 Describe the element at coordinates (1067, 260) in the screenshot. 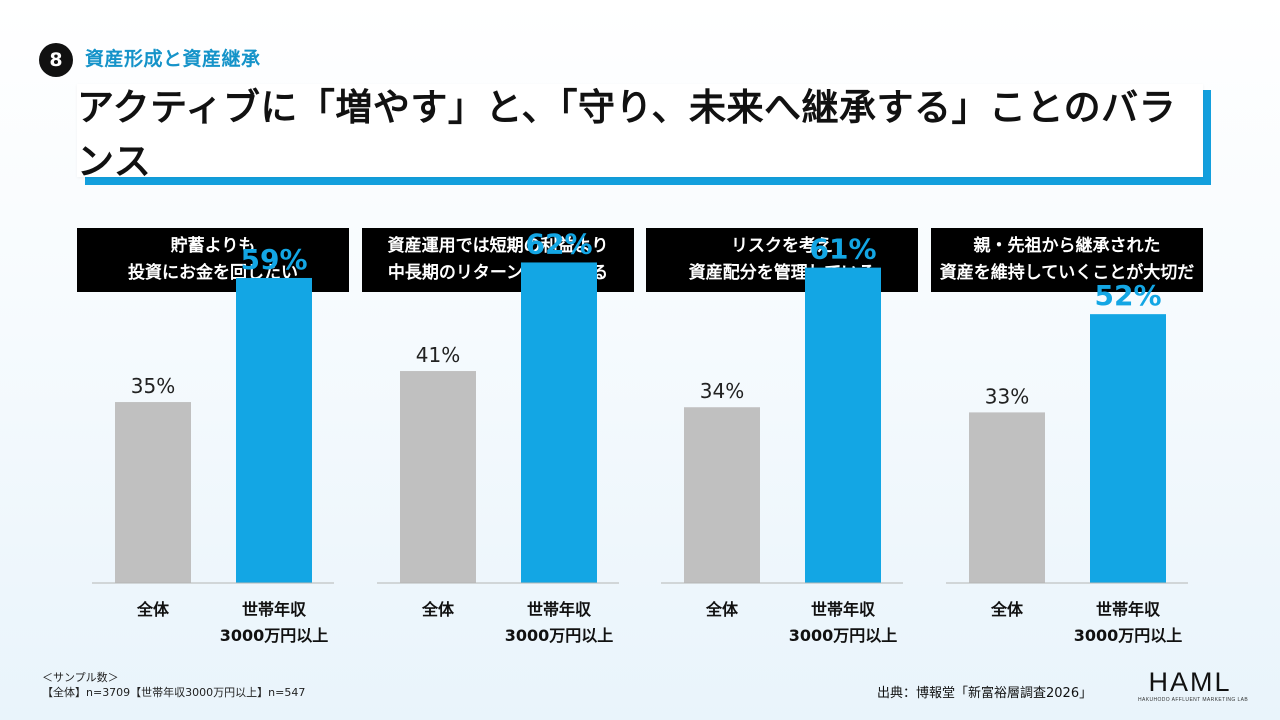

I see `panel-title: 親・先祖から継承された資産を維持していくことが大切だ` at that location.